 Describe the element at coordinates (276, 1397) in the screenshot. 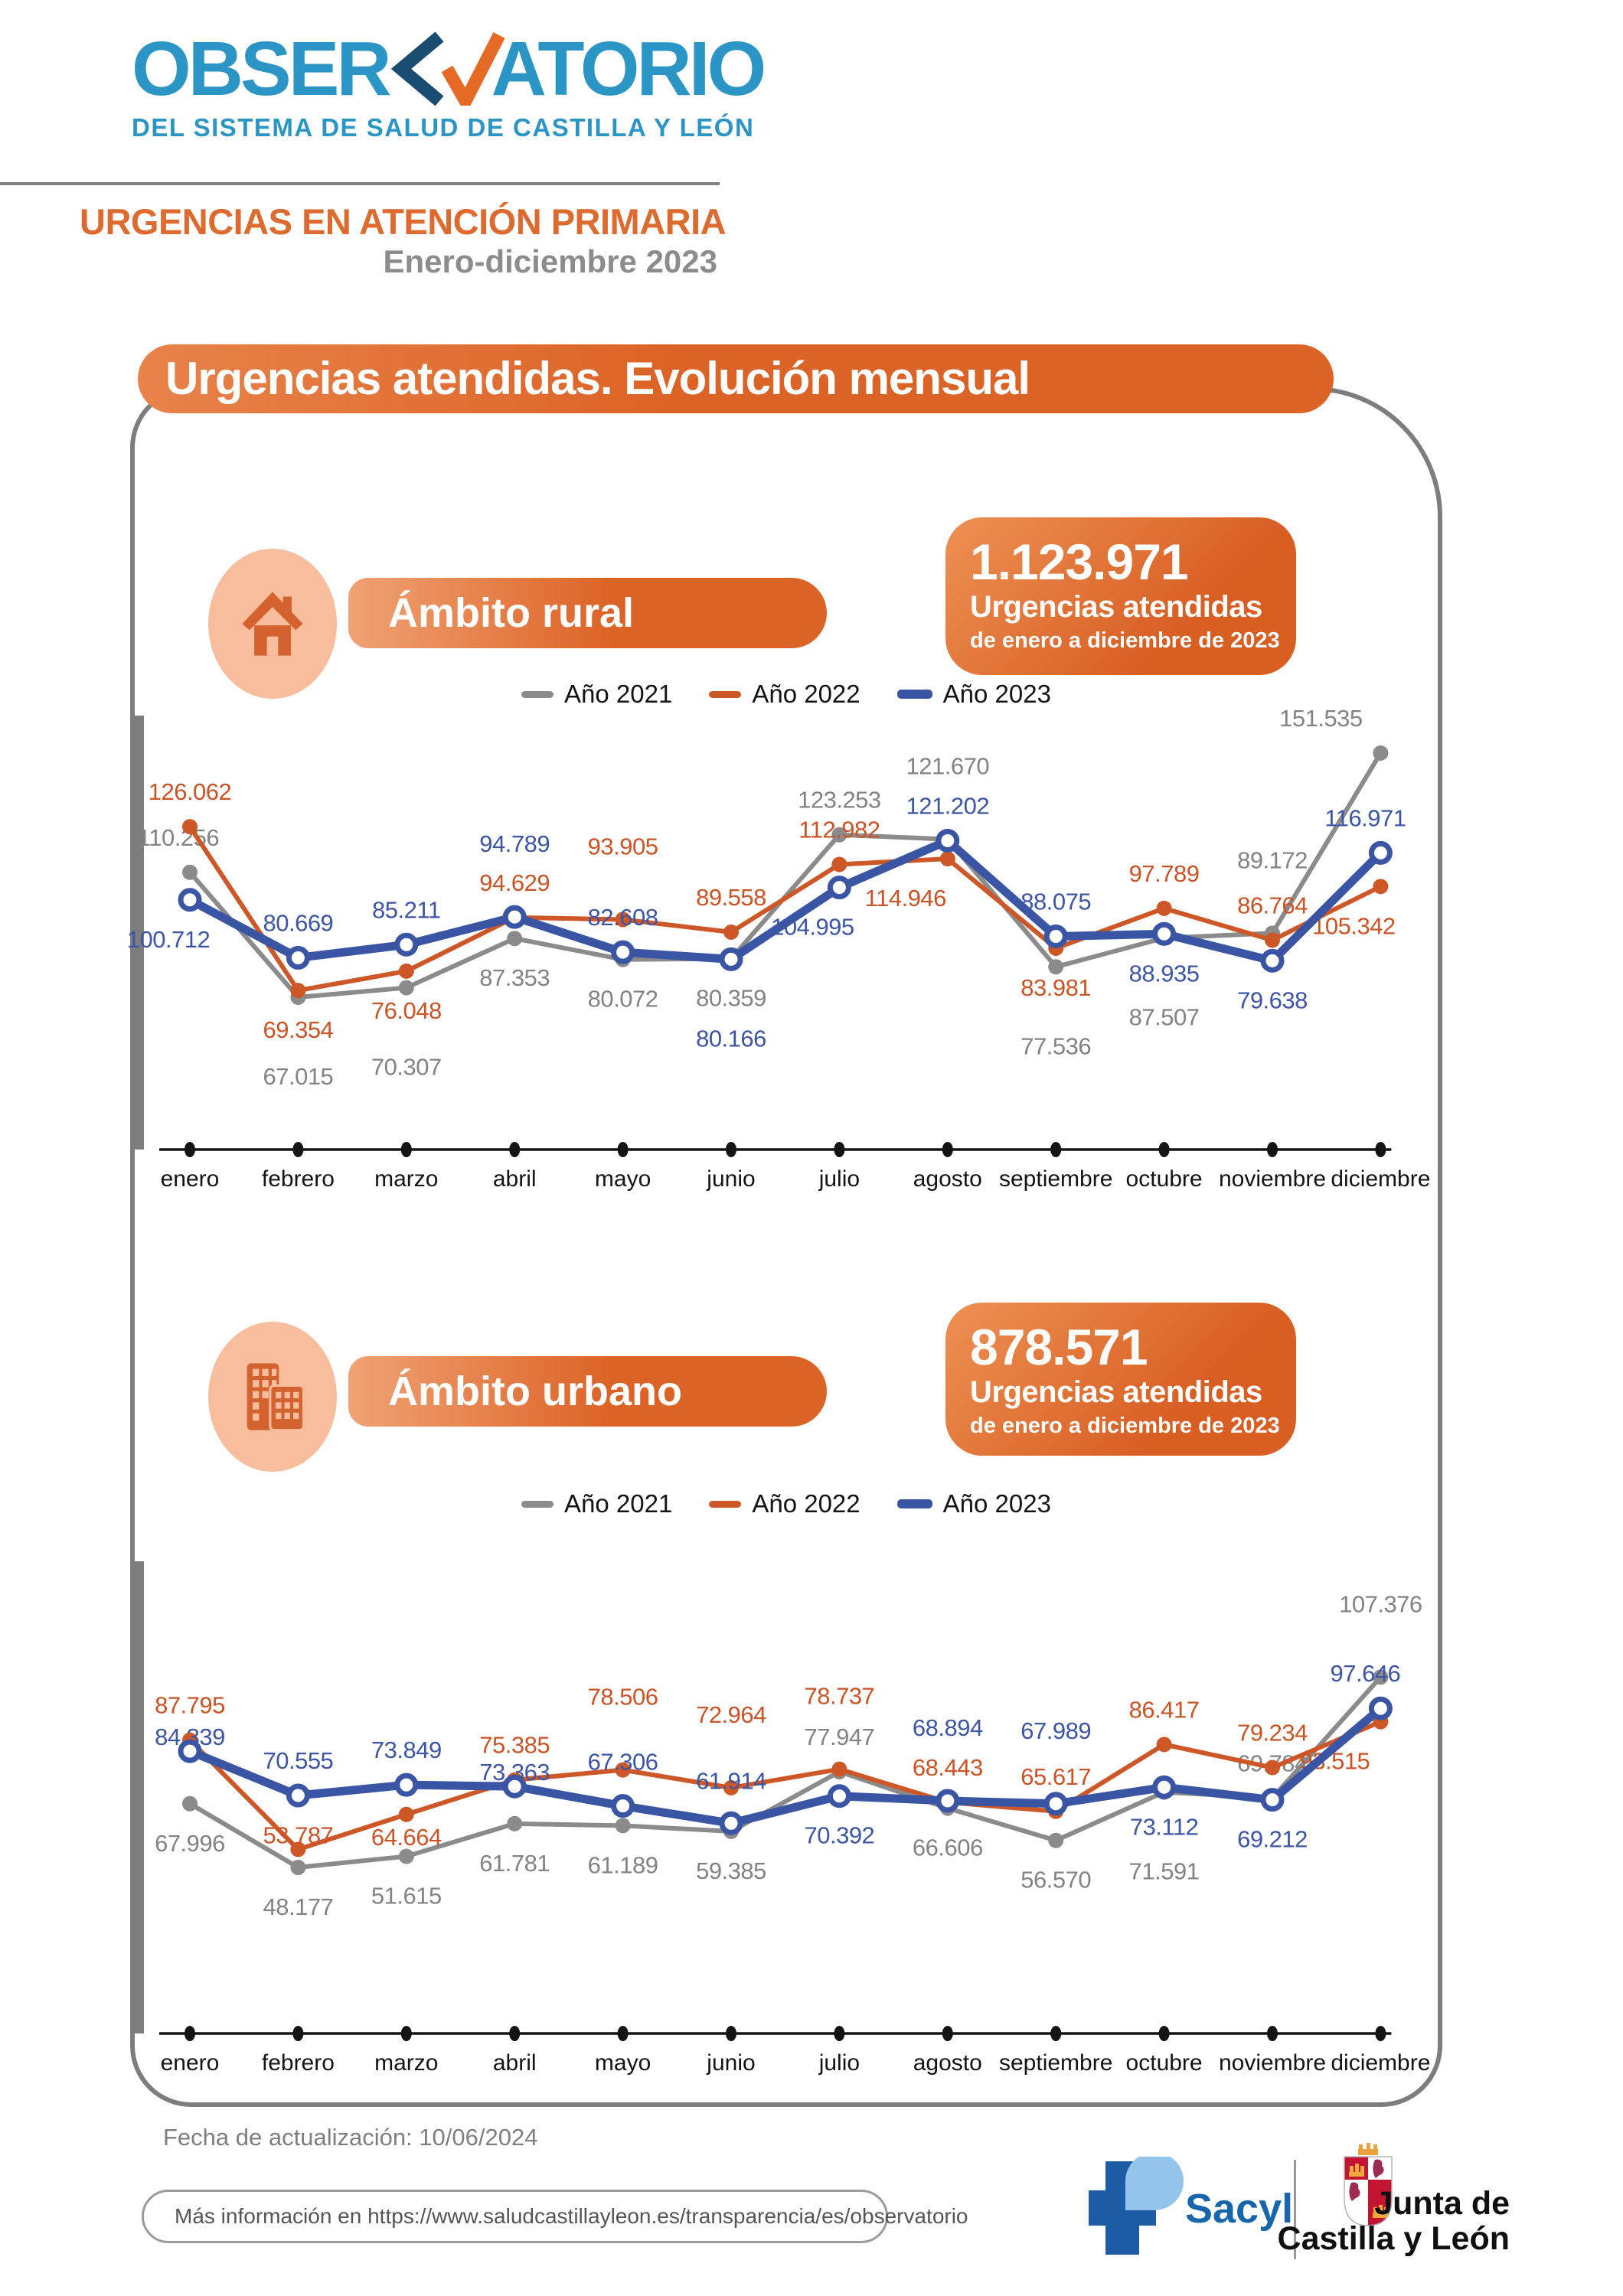

I see `buildings-icon` at that location.